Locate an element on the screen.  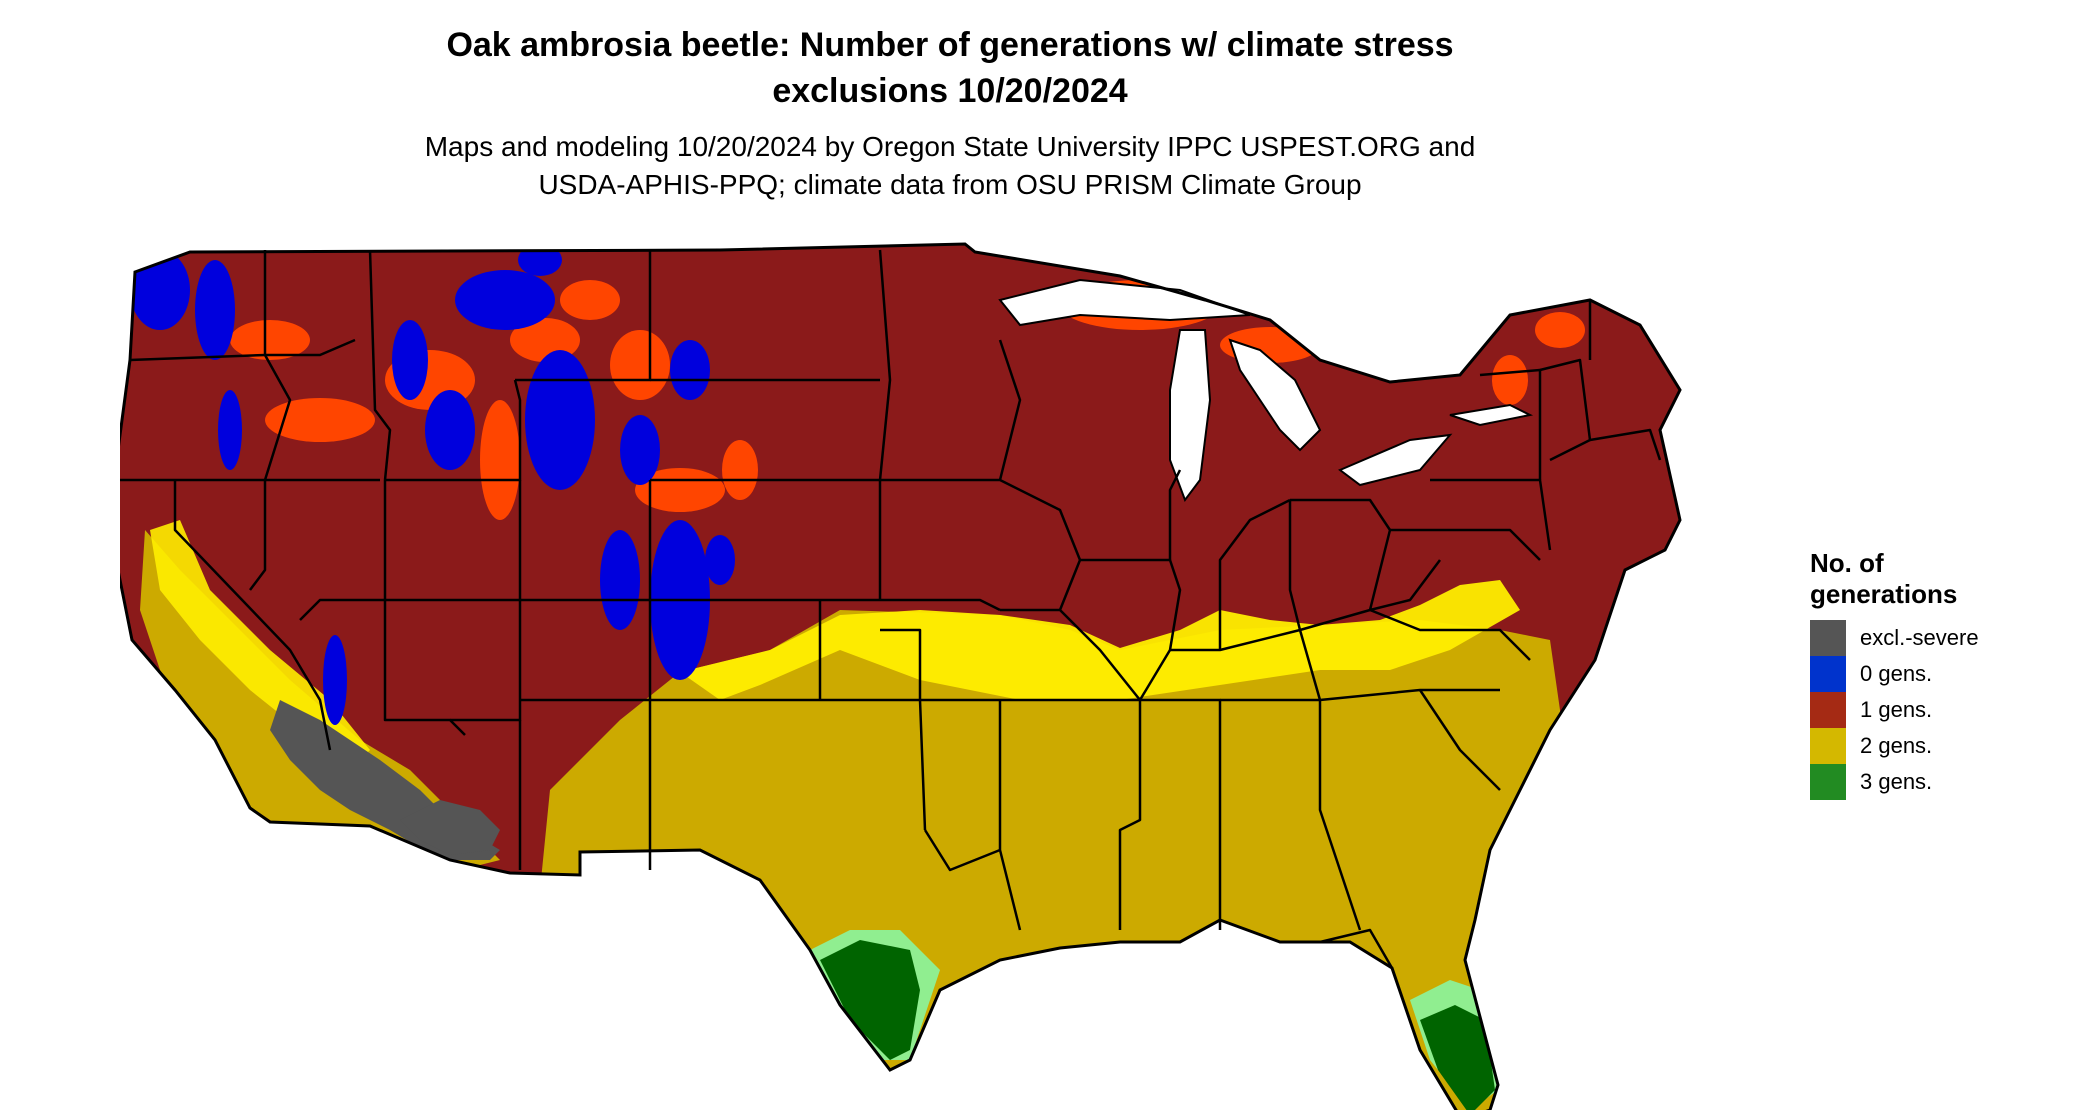
zone-3-gens-texas is located at coordinates (870, 1000).